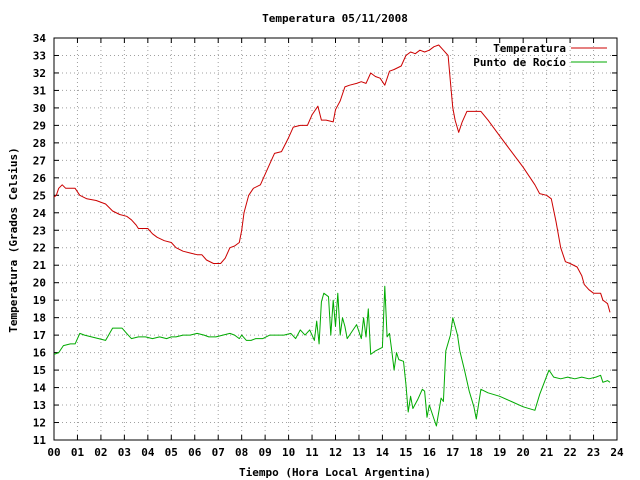  Describe the element at coordinates (39, 405) in the screenshot. I see `y-tick-label: 13` at that location.